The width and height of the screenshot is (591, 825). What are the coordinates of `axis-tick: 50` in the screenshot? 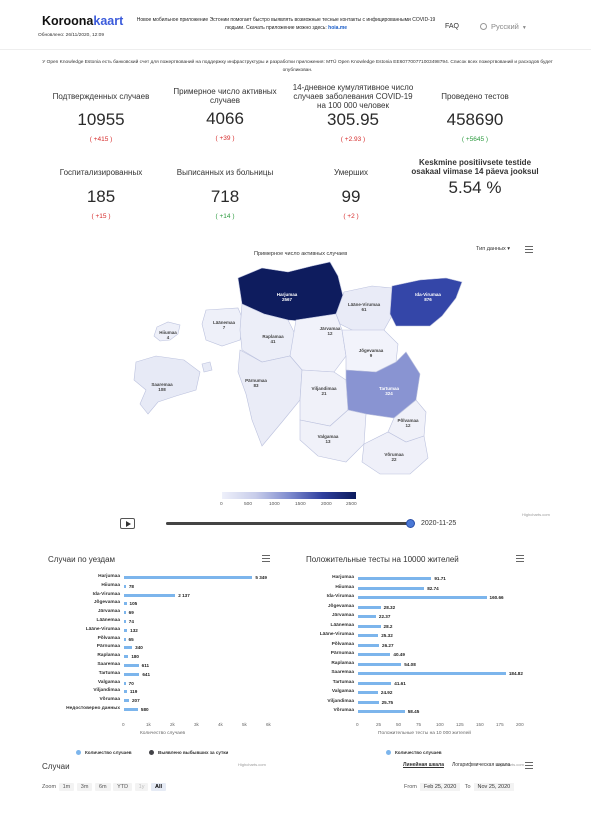 It's located at (399, 724).